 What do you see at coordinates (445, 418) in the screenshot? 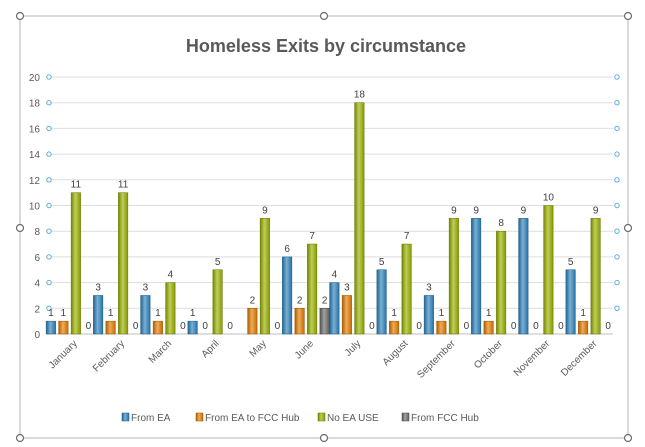
I see `legend-label: From FCC Hub` at bounding box center [445, 418].